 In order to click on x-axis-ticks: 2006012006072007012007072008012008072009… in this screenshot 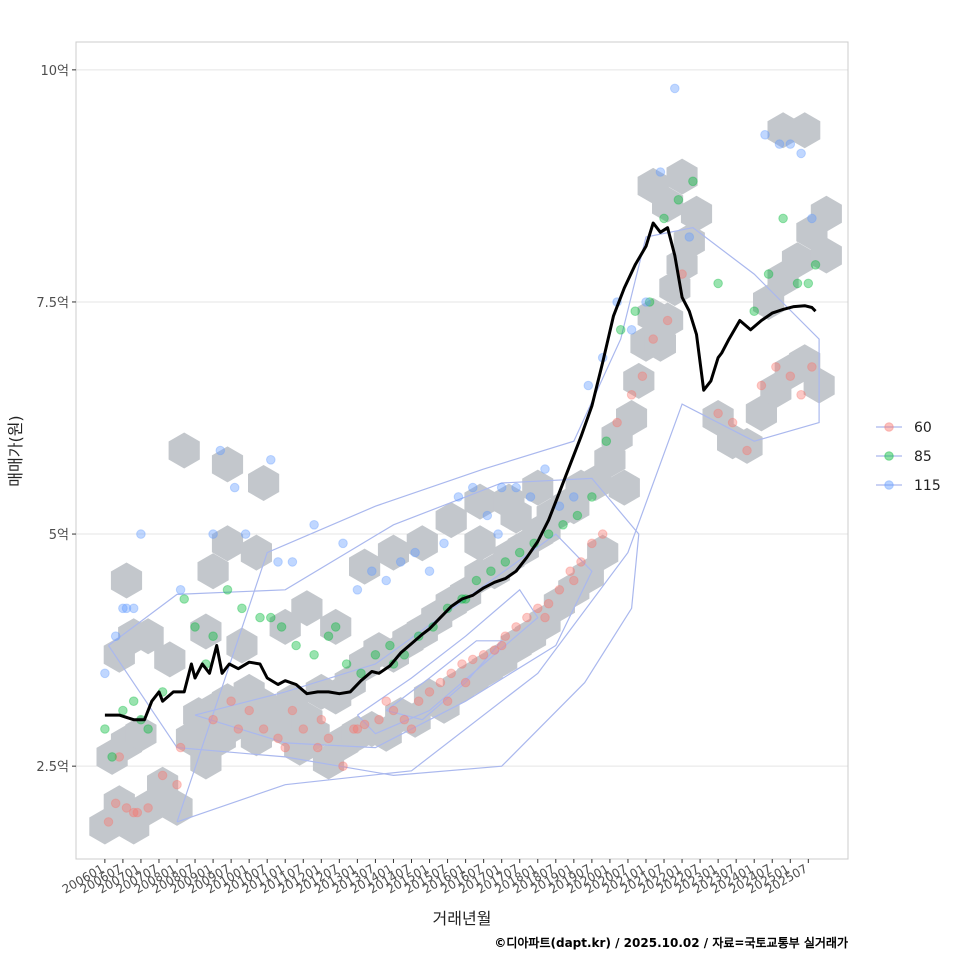, I will do `click(435, 878)`.